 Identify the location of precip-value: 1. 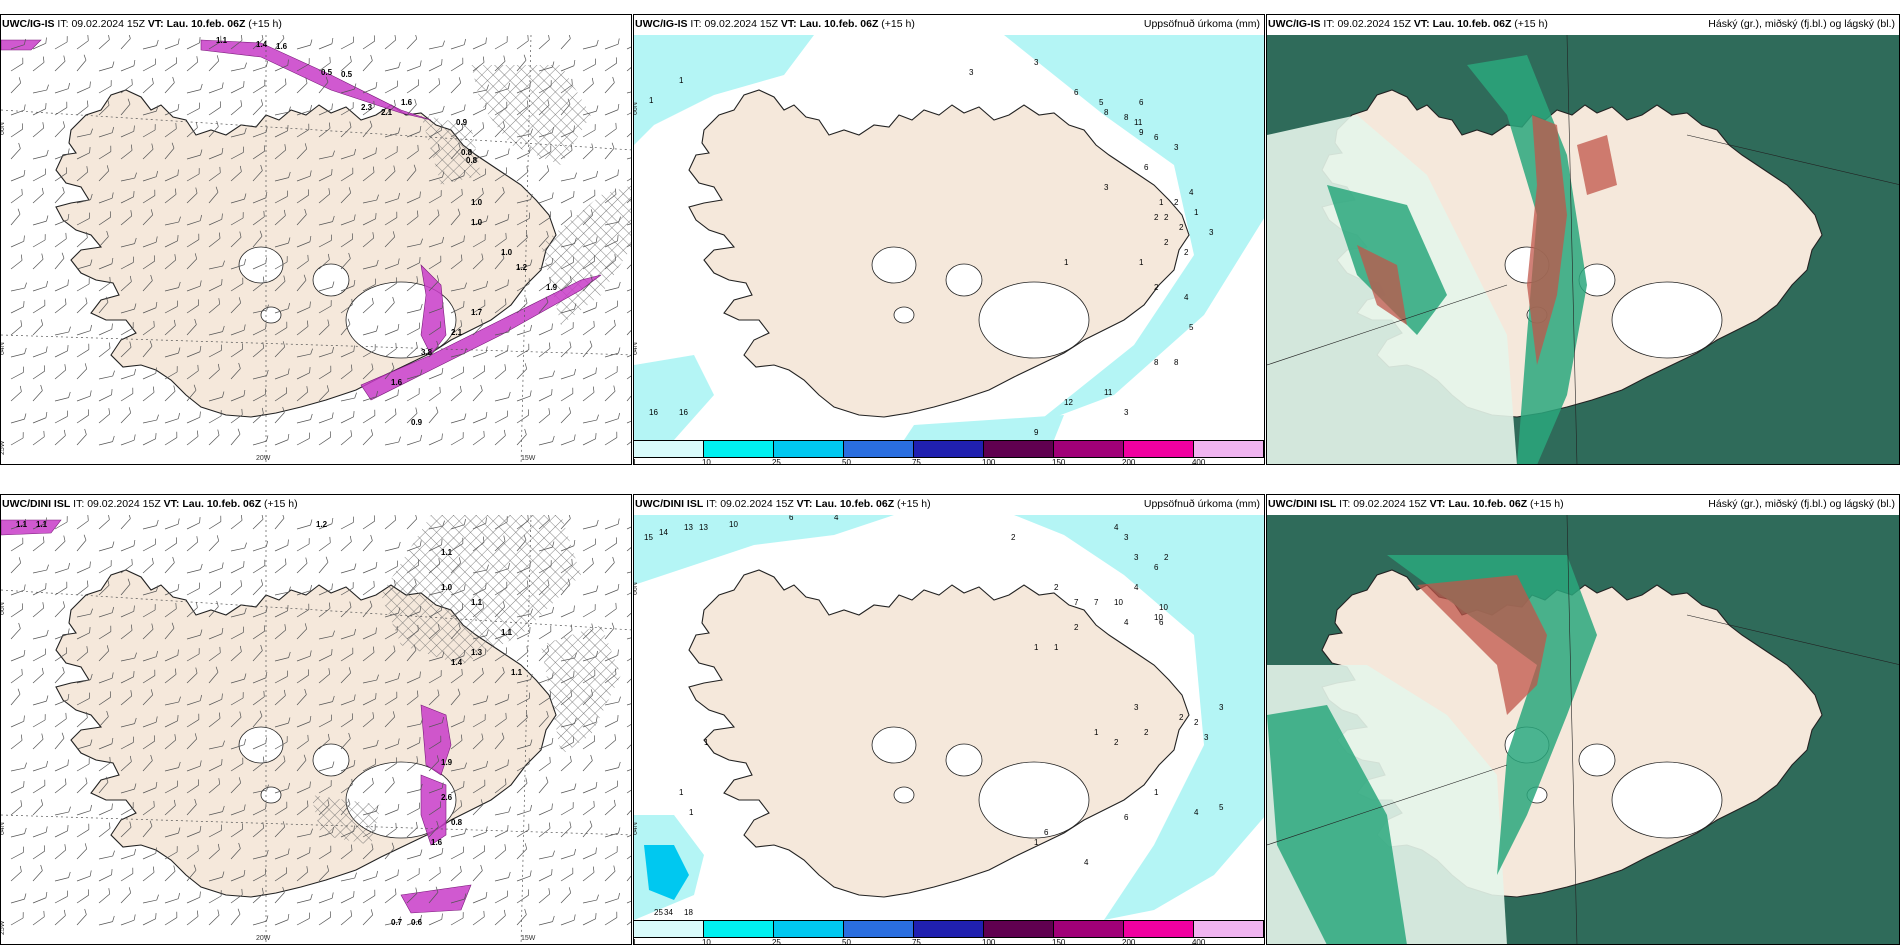
(681, 80).